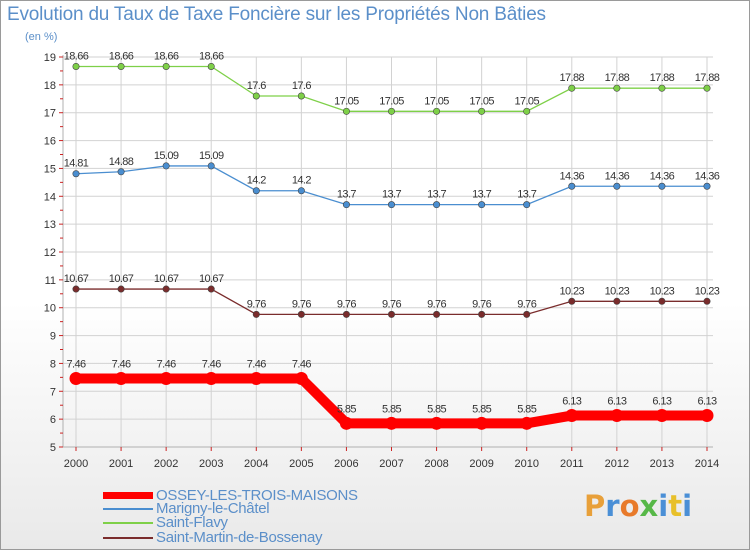 The height and width of the screenshot is (550, 750). Describe the element at coordinates (211, 56) in the screenshot. I see `data-label-saint-flavy-2003: 18.66` at that location.